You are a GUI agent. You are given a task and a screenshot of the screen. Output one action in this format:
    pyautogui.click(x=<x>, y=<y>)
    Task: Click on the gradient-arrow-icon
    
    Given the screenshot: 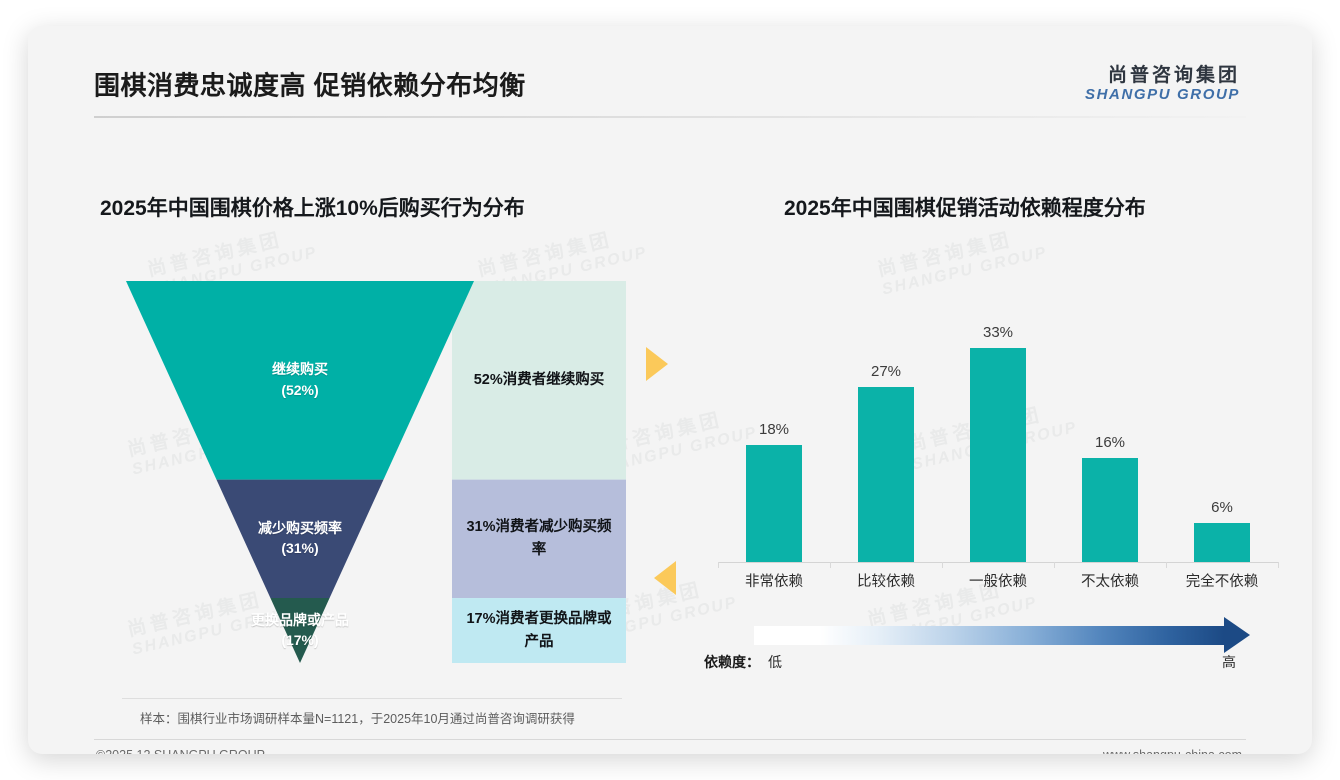 What is the action you would take?
    pyautogui.click(x=1237, y=635)
    